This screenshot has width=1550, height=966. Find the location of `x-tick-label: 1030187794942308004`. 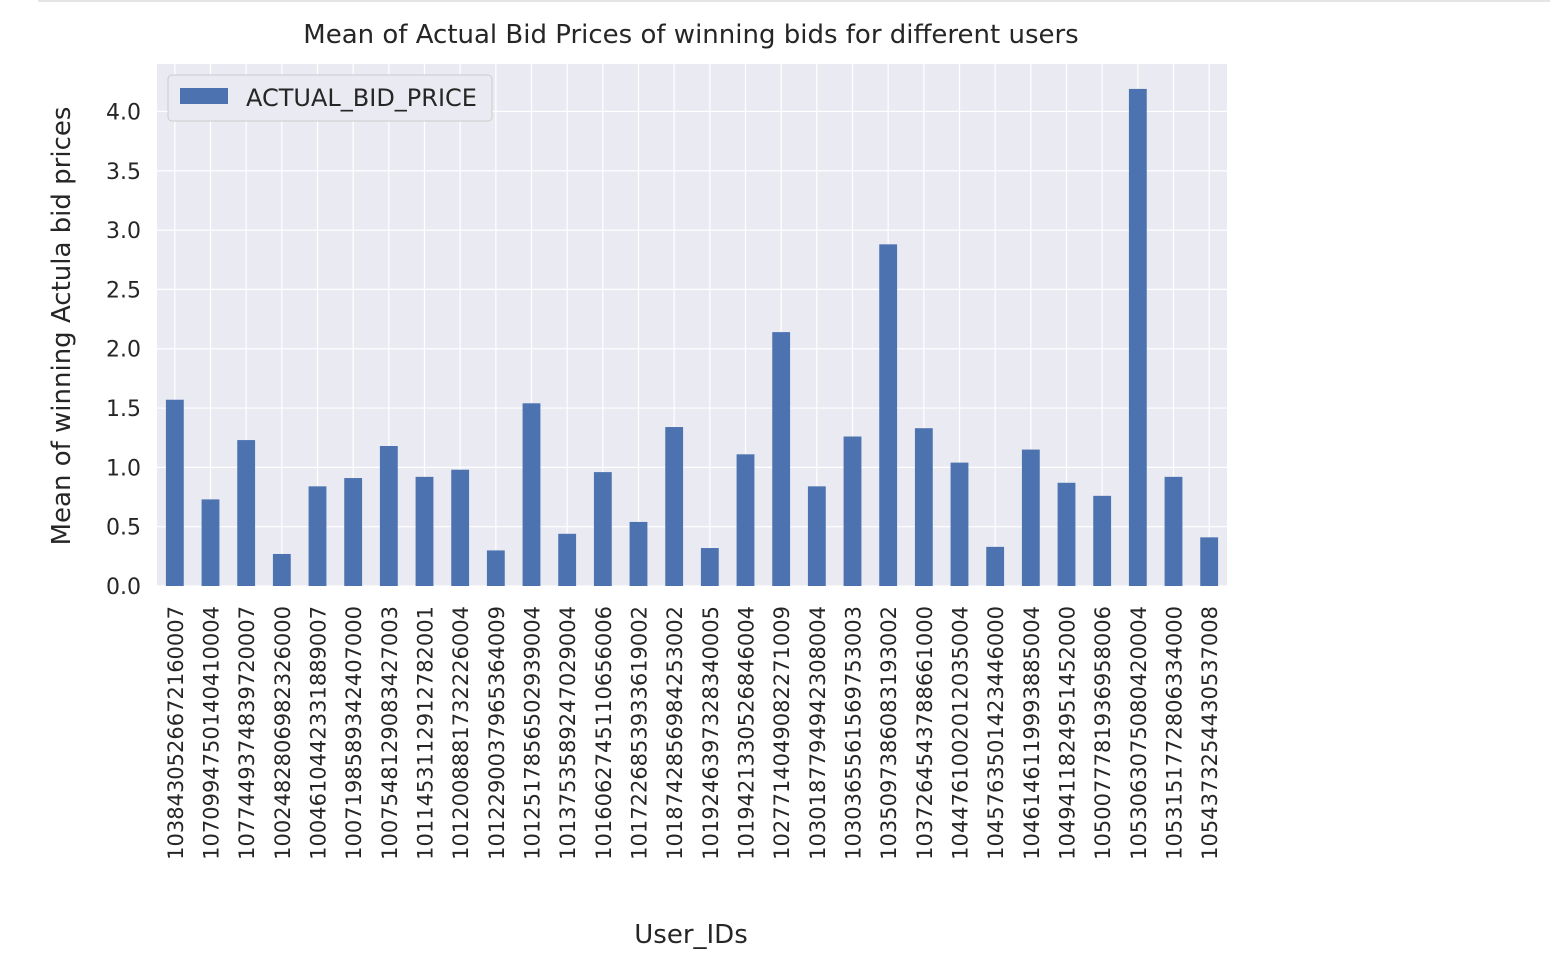

x-tick-label: 1030187794942308004 is located at coordinates (818, 733).